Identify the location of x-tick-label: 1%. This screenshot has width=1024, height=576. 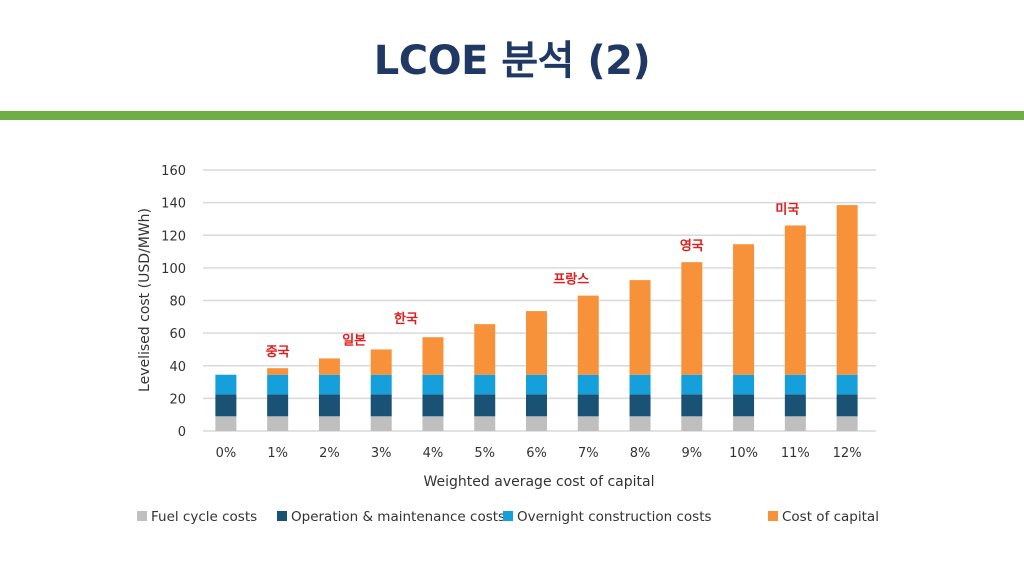
(277, 453).